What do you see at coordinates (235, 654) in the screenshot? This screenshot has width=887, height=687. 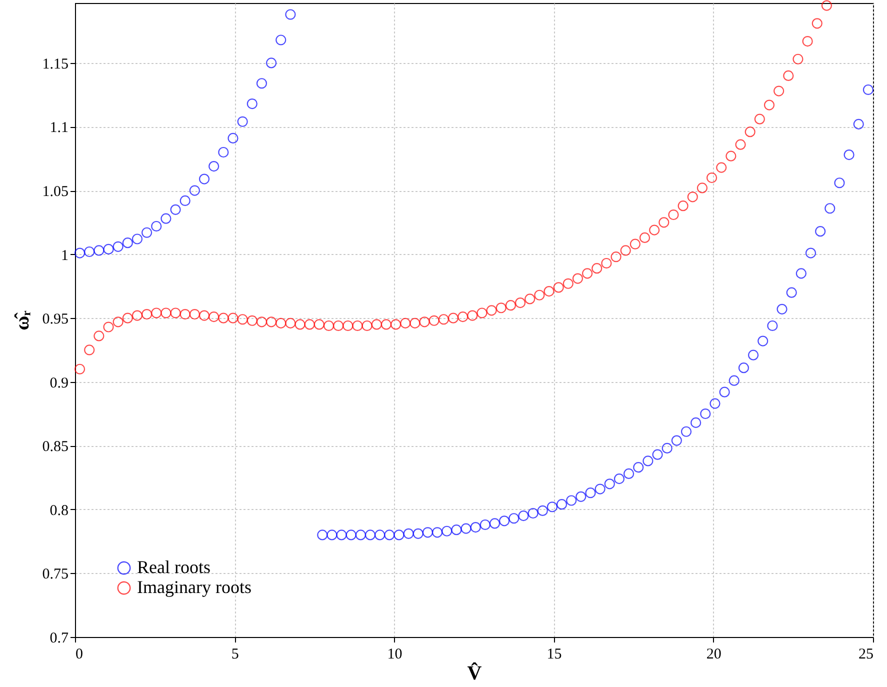 I see `x-tick-label: 5` at bounding box center [235, 654].